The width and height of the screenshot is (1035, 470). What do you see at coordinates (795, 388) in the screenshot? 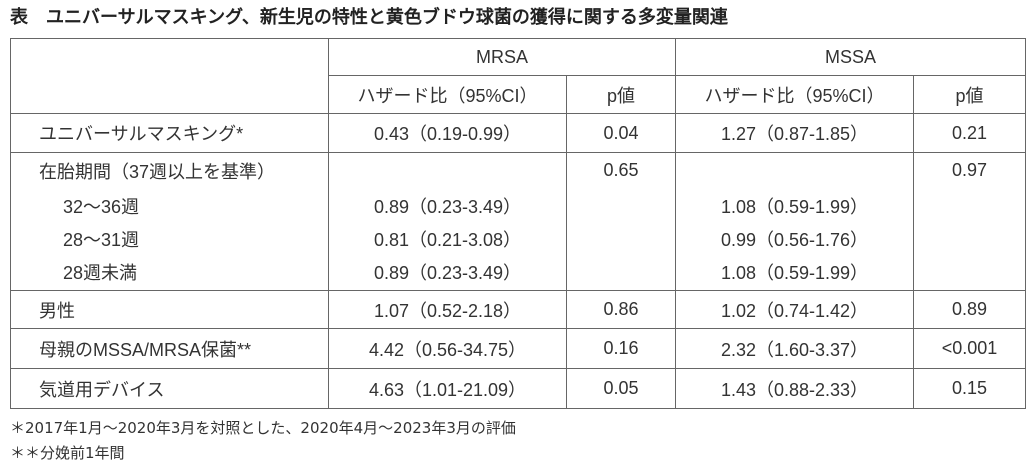
I see `cell: 1.43（0.88-2.33）` at bounding box center [795, 388].